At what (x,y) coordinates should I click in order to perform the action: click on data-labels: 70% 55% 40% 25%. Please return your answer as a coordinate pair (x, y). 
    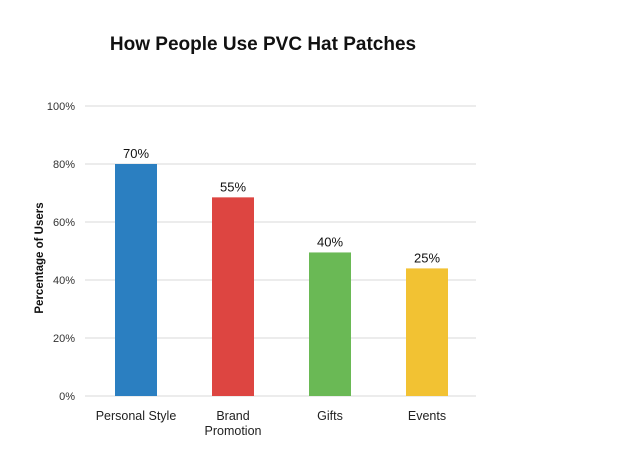
    Looking at the image, I should click on (281, 205).